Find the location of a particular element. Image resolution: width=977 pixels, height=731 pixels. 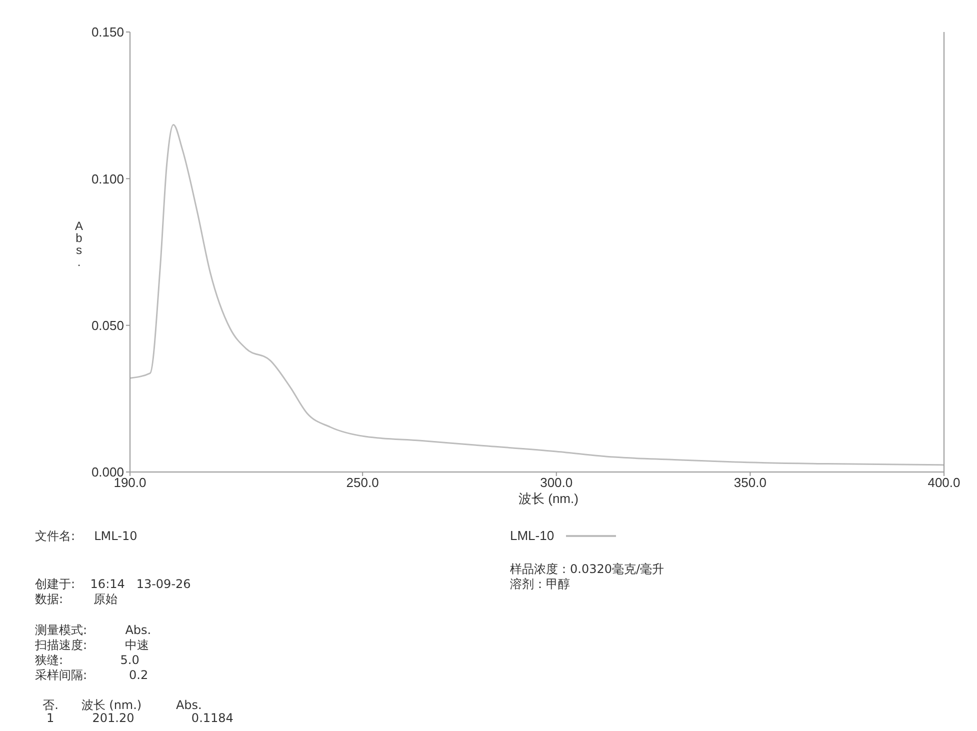

text: 创建于: 16:14 13-09-26 is located at coordinates (113, 584).